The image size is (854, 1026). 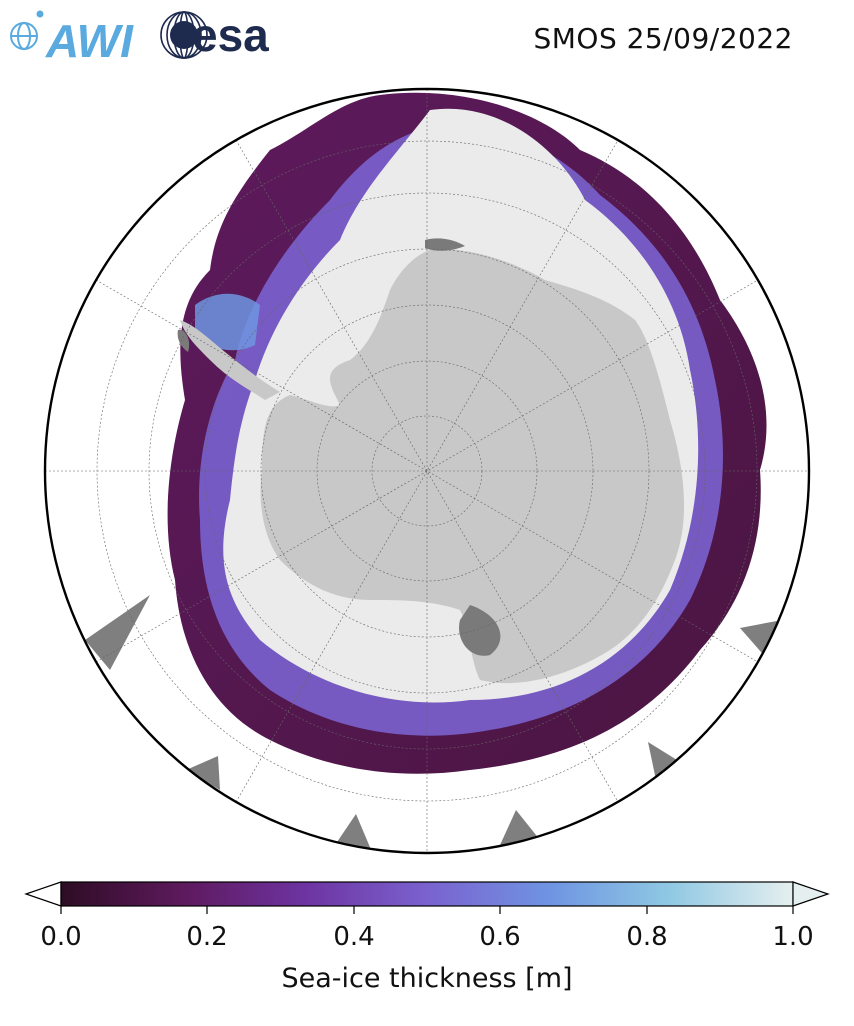 What do you see at coordinates (811, 894) in the screenshot?
I see `colorbar-extend-max` at bounding box center [811, 894].